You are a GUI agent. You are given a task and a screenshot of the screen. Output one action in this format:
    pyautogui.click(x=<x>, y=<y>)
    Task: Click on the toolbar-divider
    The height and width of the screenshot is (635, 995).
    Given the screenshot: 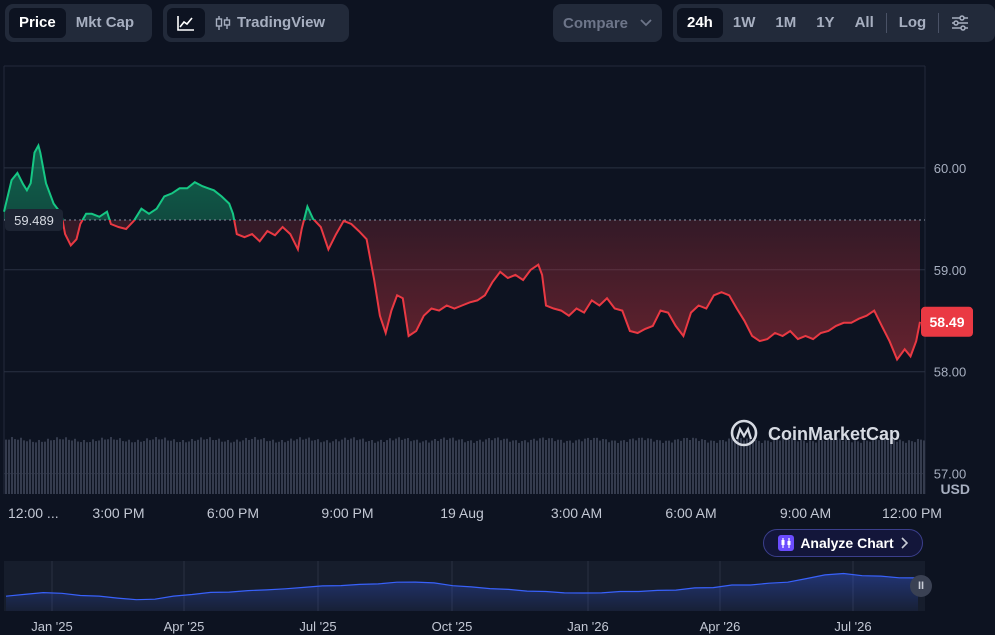 What is the action you would take?
    pyautogui.click(x=886, y=23)
    